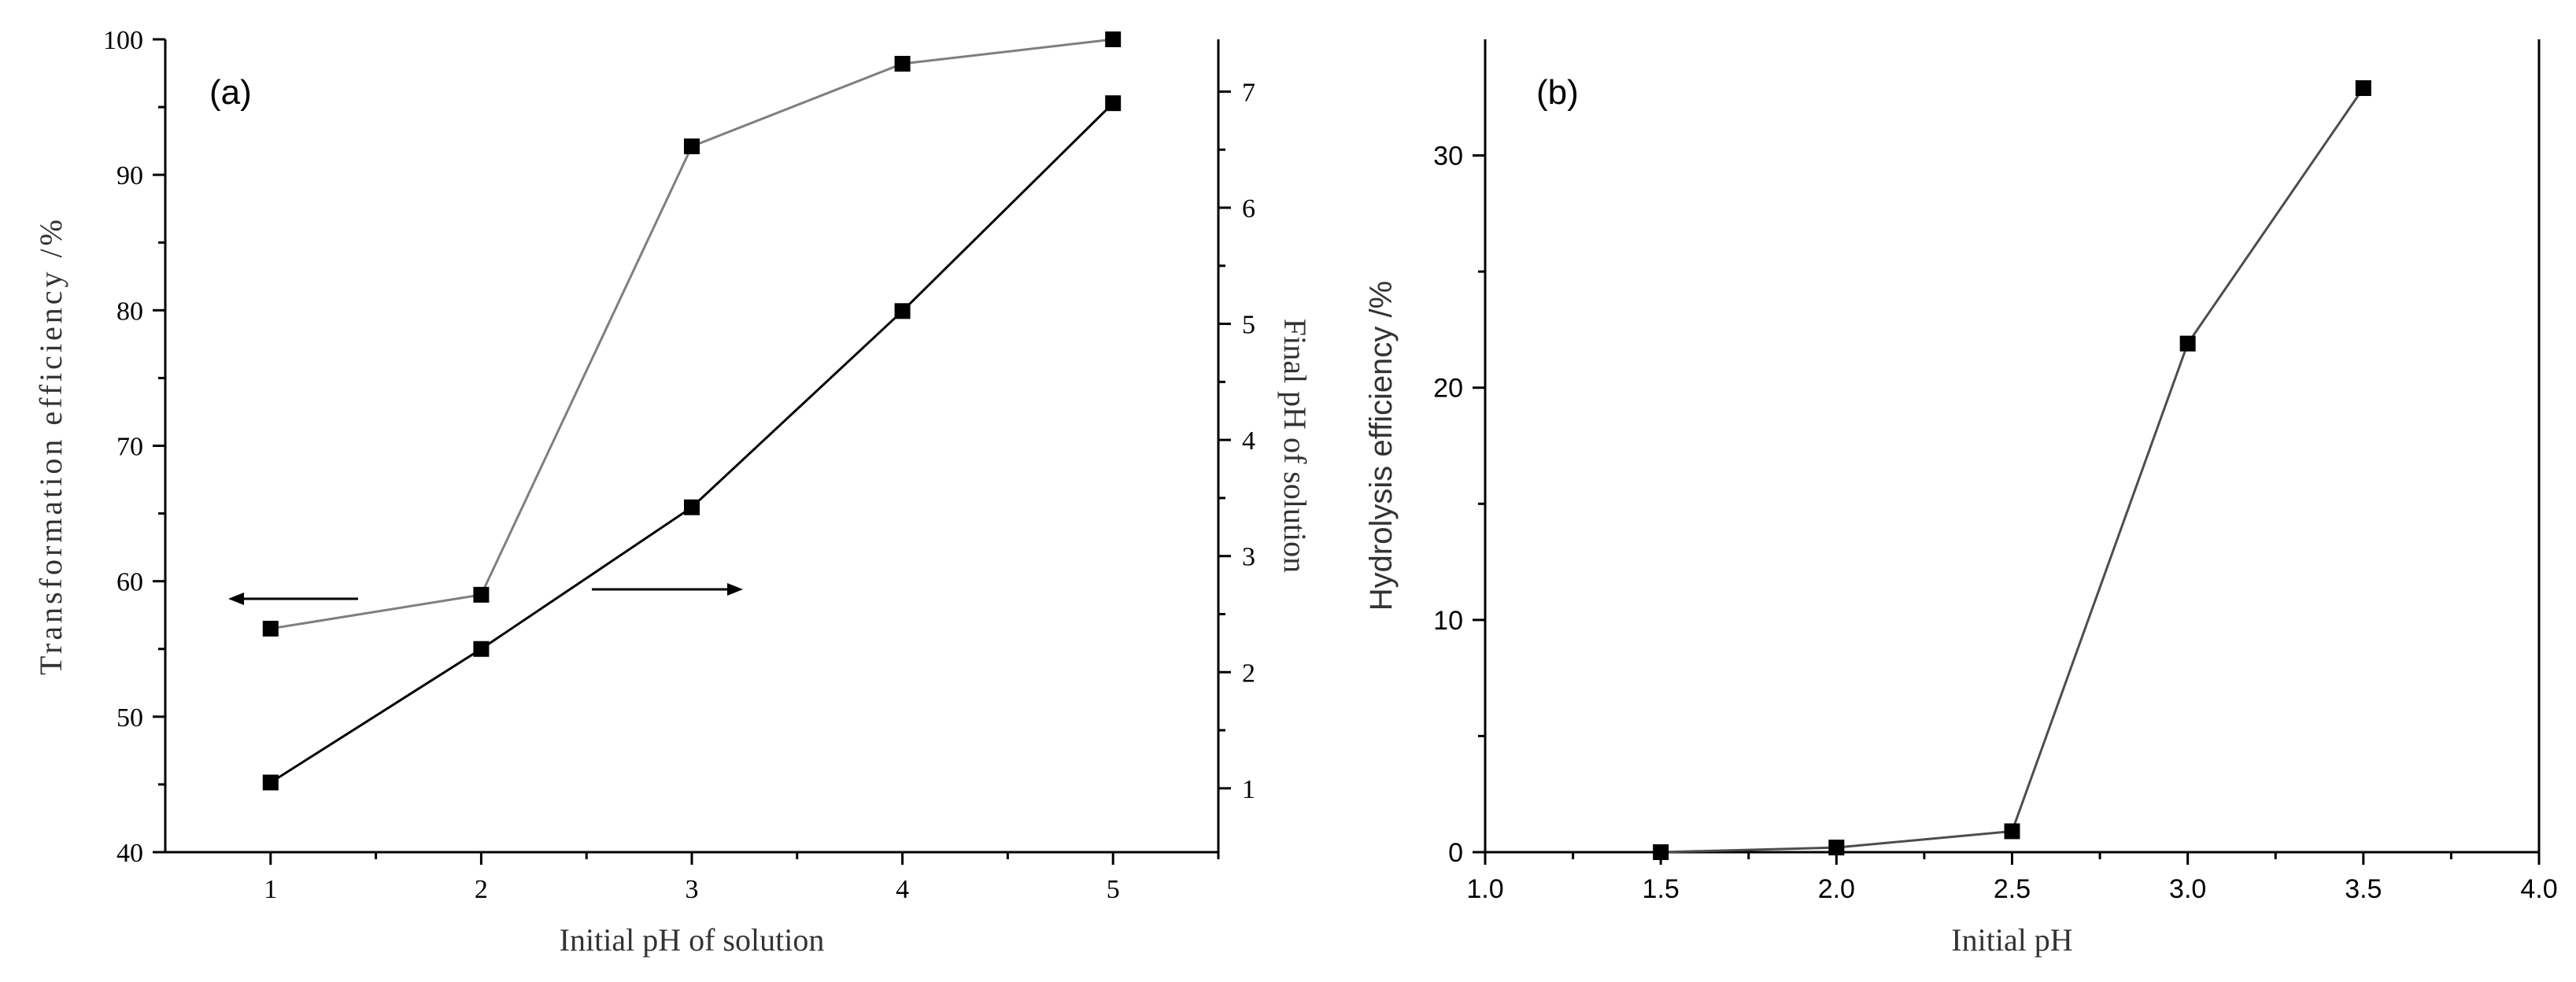  What do you see at coordinates (1484, 889) in the screenshot?
I see `x-tick-label: 1.0` at bounding box center [1484, 889].